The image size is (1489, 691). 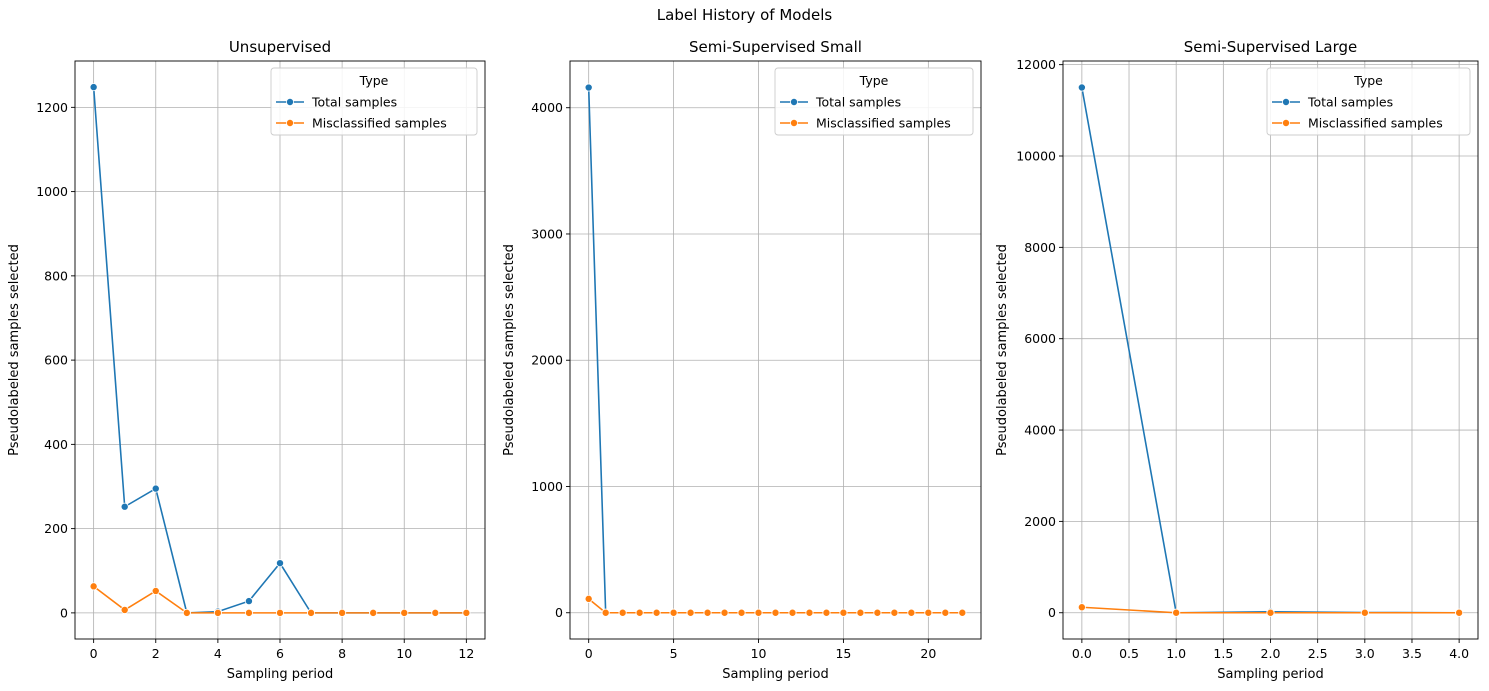 What do you see at coordinates (843, 653) in the screenshot?
I see `x-tick-label: 15` at bounding box center [843, 653].